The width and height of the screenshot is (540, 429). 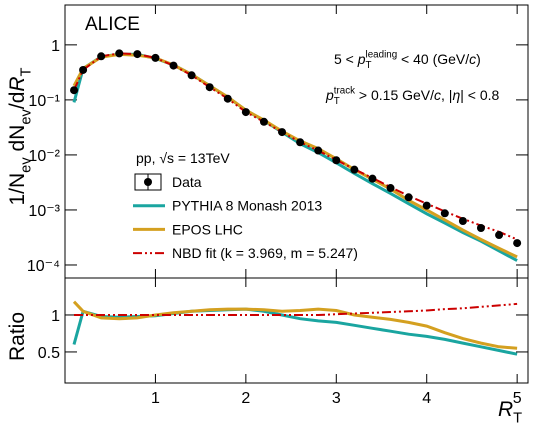 I want to click on x-tick-label: 5, so click(x=517, y=398).